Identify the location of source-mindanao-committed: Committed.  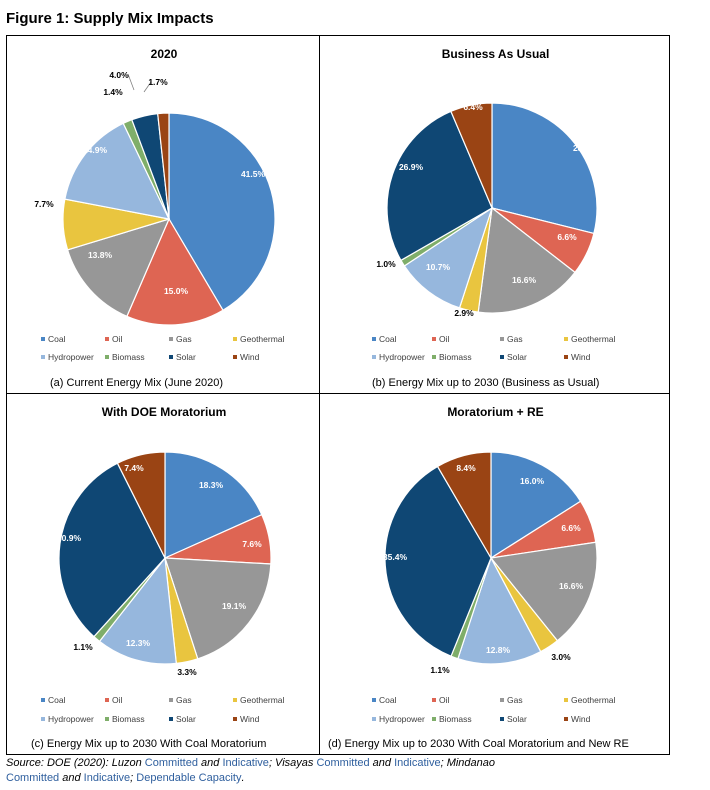
(33, 778).